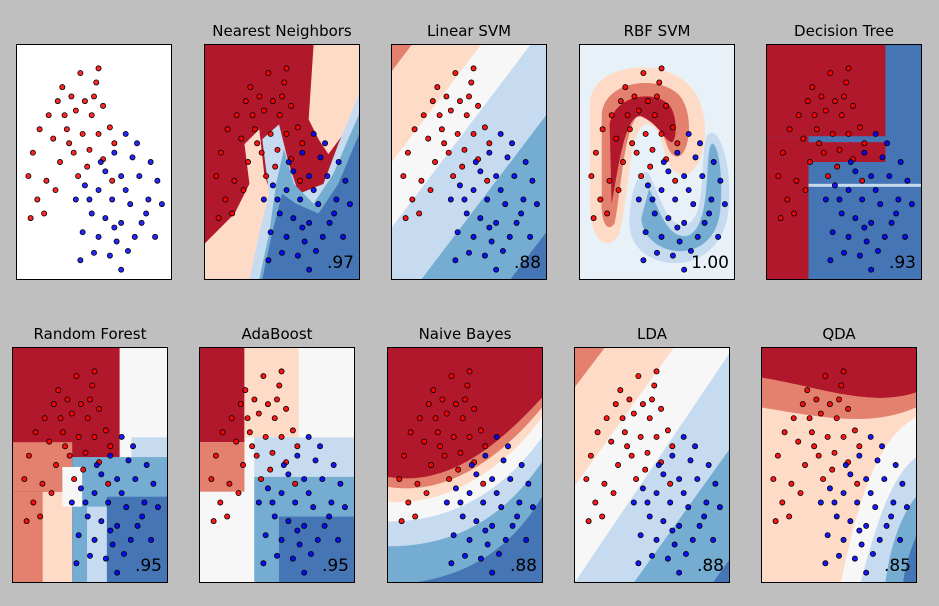 The height and width of the screenshot is (606, 939). Describe the element at coordinates (94, 162) in the screenshot. I see `classifier-panel` at that location.